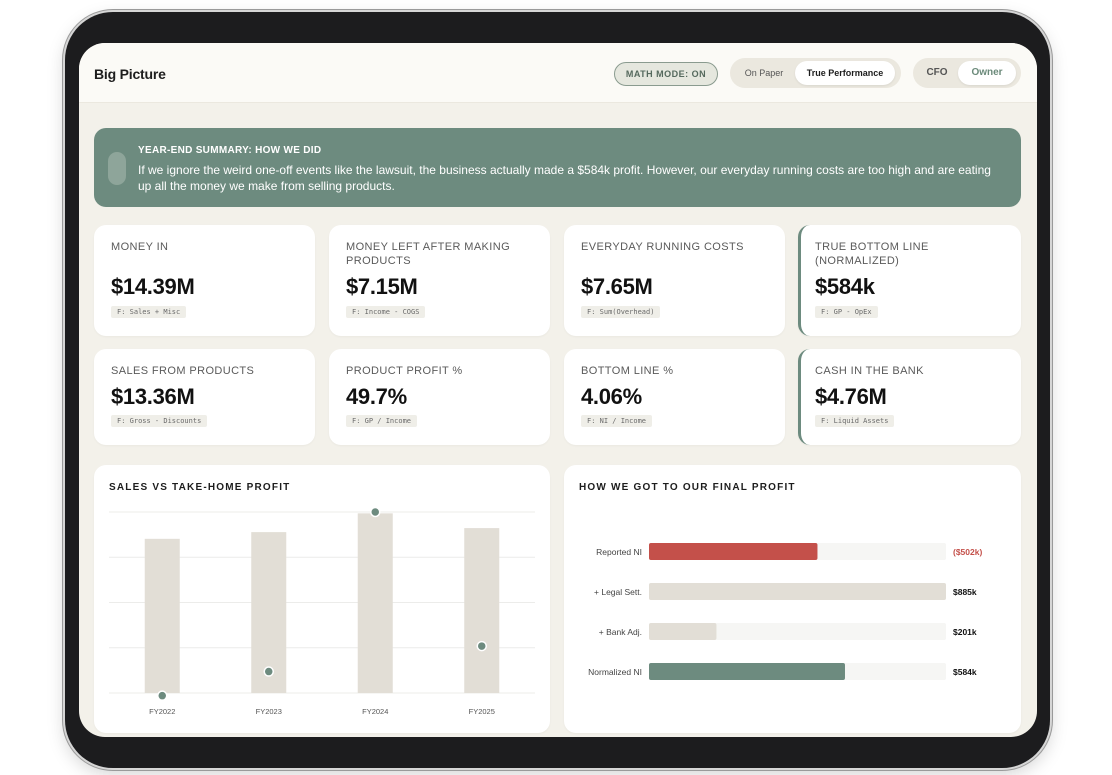 The height and width of the screenshot is (775, 1112). I want to click on kpi-card-product-profit: PRODUCT PROFIT % 49.7% F: GP / Income, so click(439, 397).